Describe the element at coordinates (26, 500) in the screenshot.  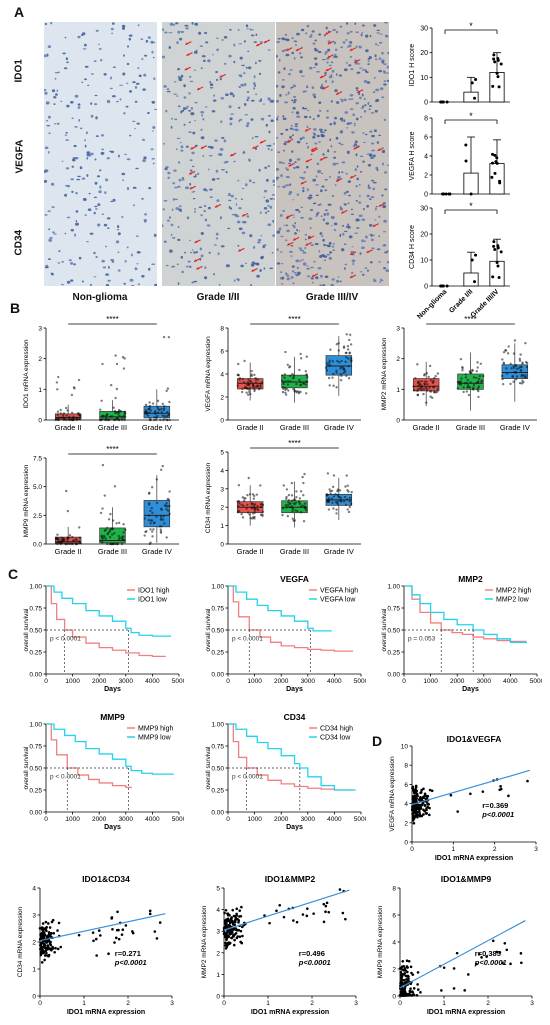
I see `y-axis-label: MMP9 mRNA expression` at that location.